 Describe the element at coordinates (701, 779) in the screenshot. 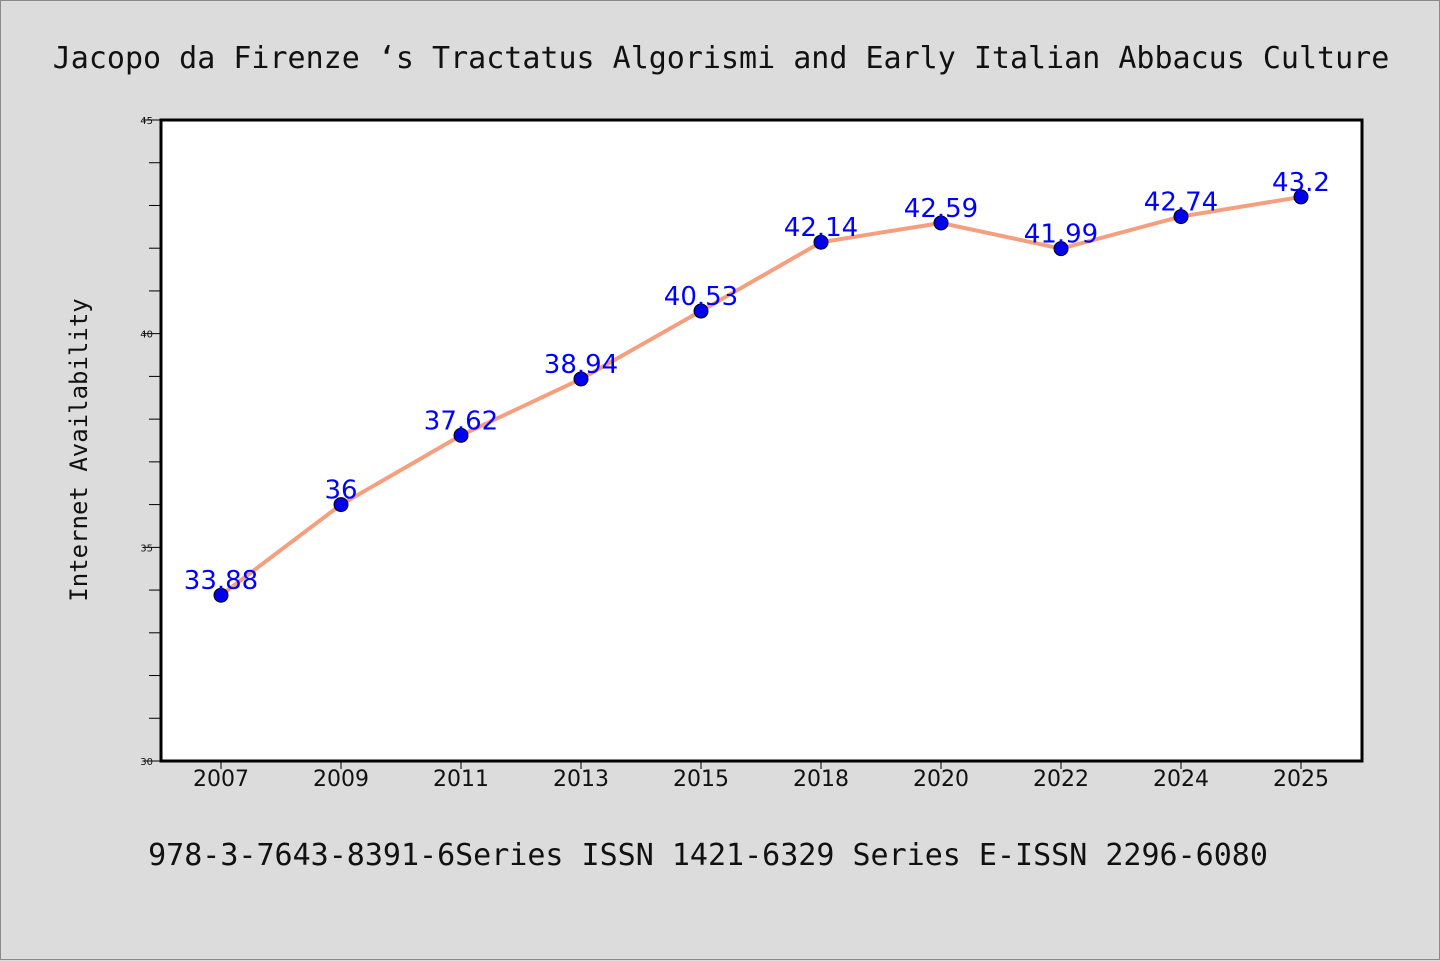

I see `x-tick-label: 2015` at that location.